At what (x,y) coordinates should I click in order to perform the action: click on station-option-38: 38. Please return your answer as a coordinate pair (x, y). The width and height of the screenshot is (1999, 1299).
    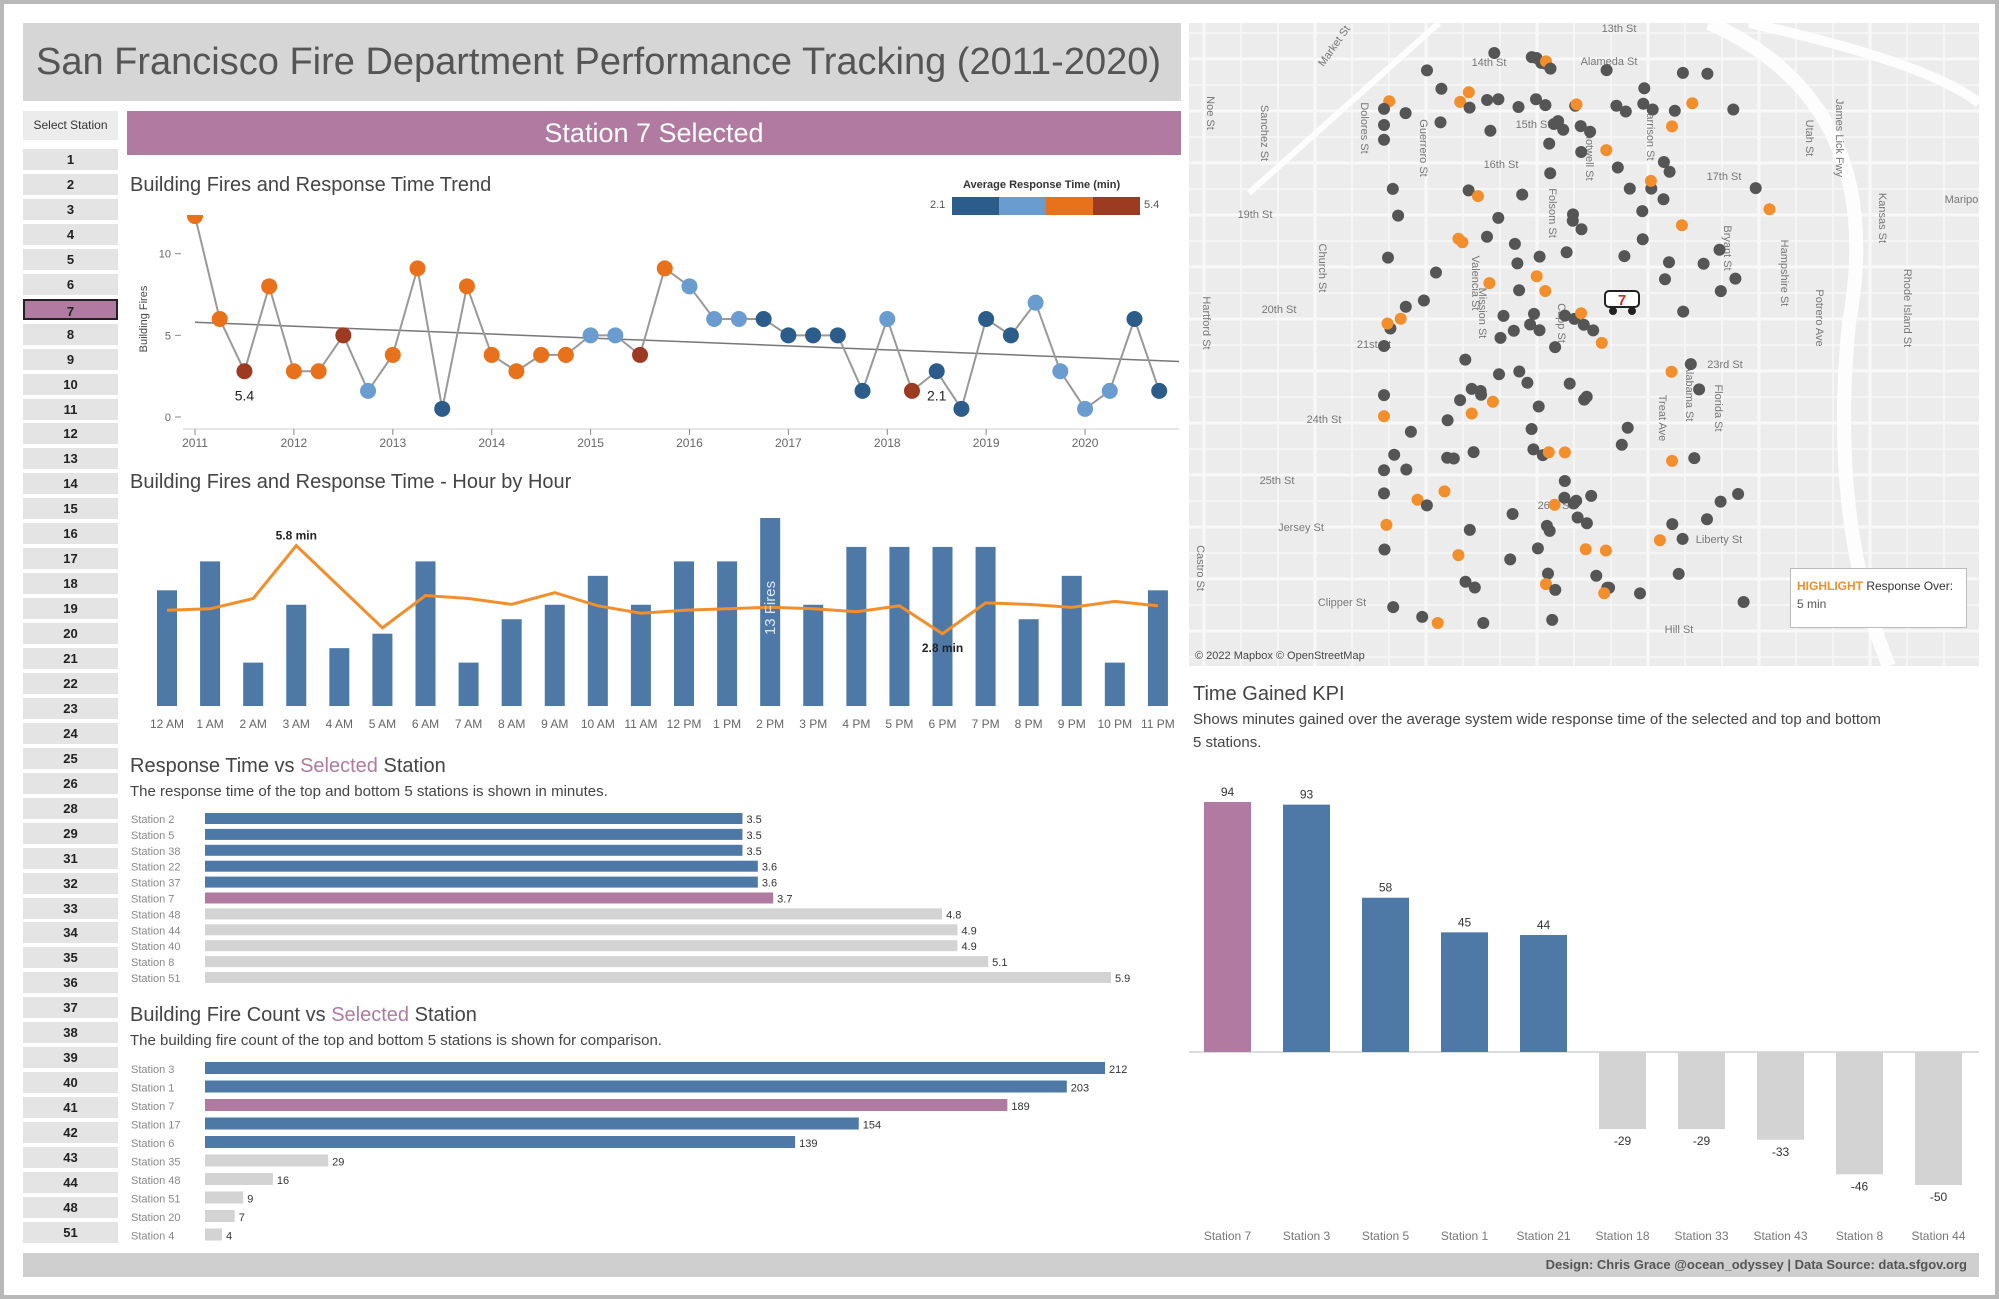
    Looking at the image, I should click on (70, 1033).